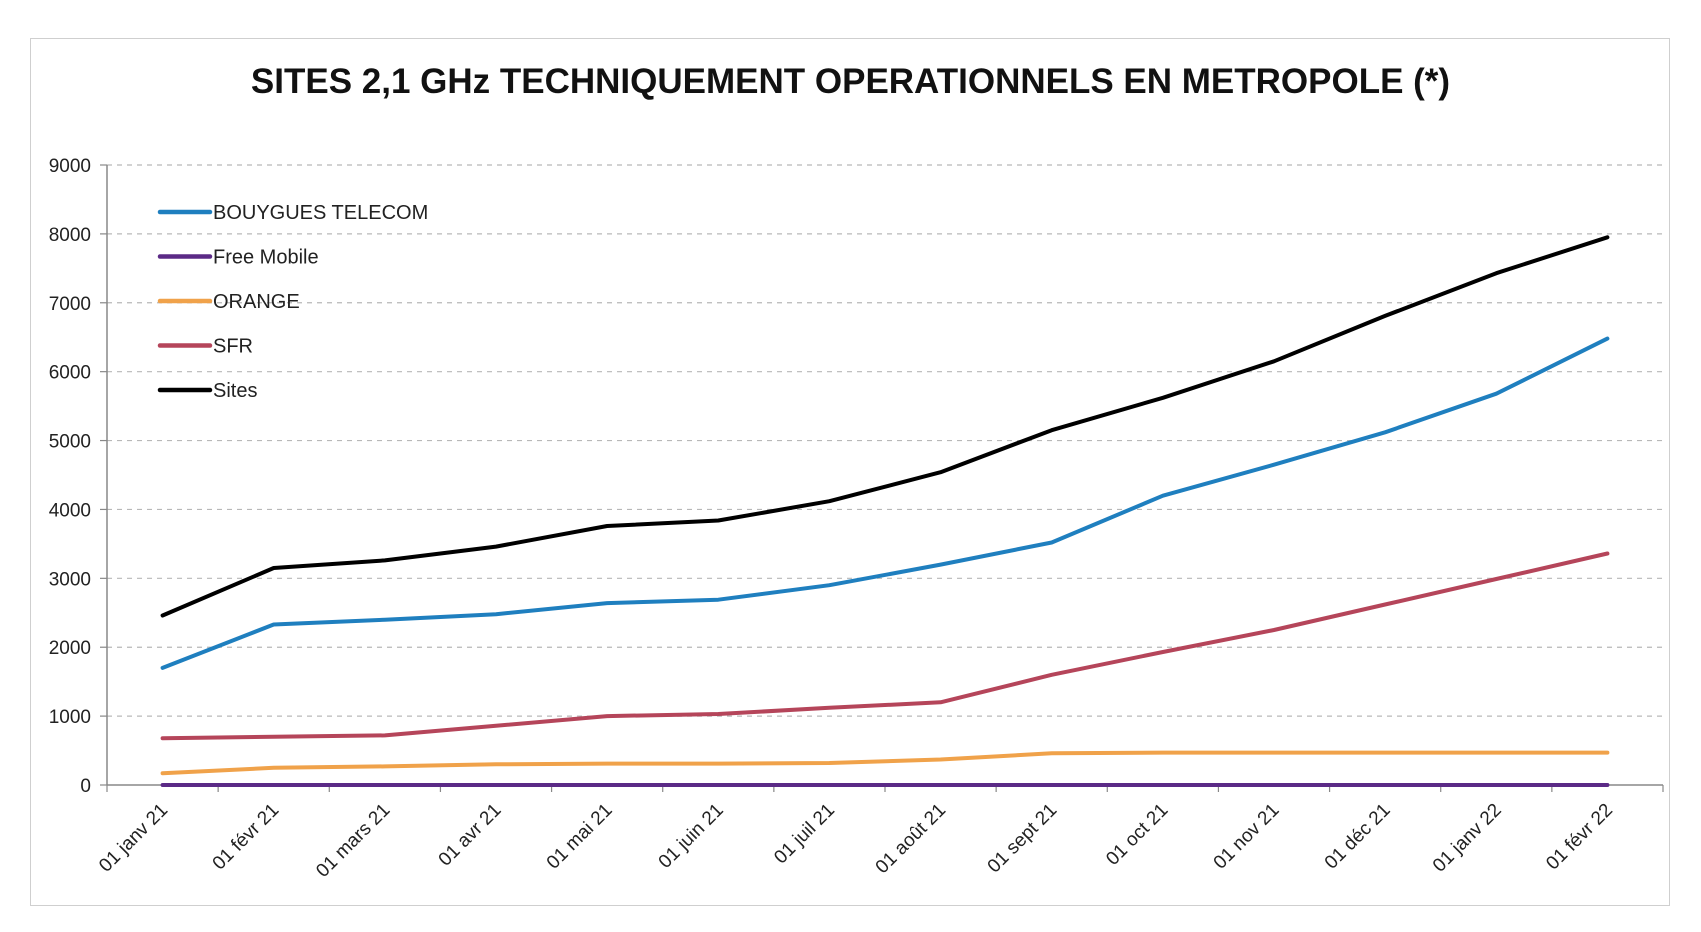 The height and width of the screenshot is (932, 1701). What do you see at coordinates (235, 391) in the screenshot?
I see `legend-label-sites: Sites` at bounding box center [235, 391].